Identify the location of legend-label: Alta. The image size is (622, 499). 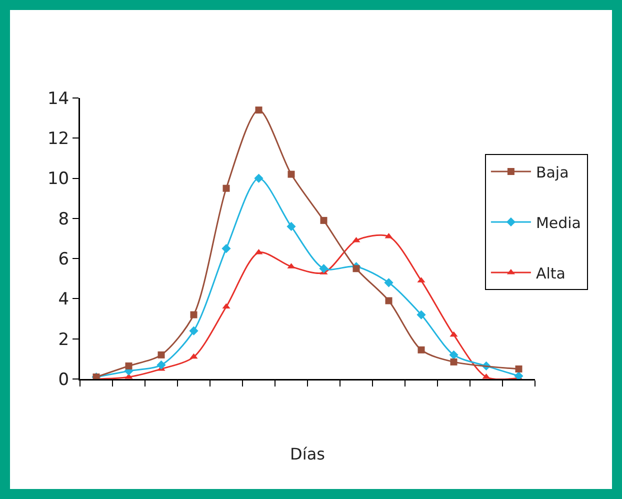
(551, 273).